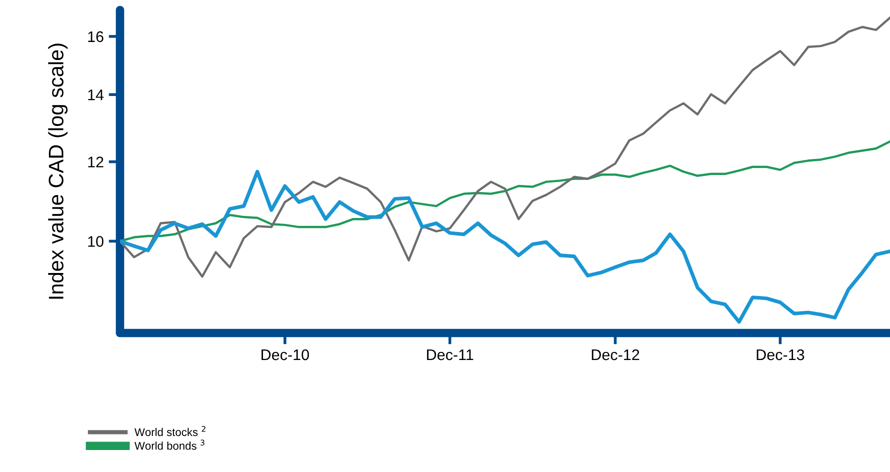 The image size is (890, 472). Describe the element at coordinates (96, 241) in the screenshot. I see `y-tick-label: 10` at that location.